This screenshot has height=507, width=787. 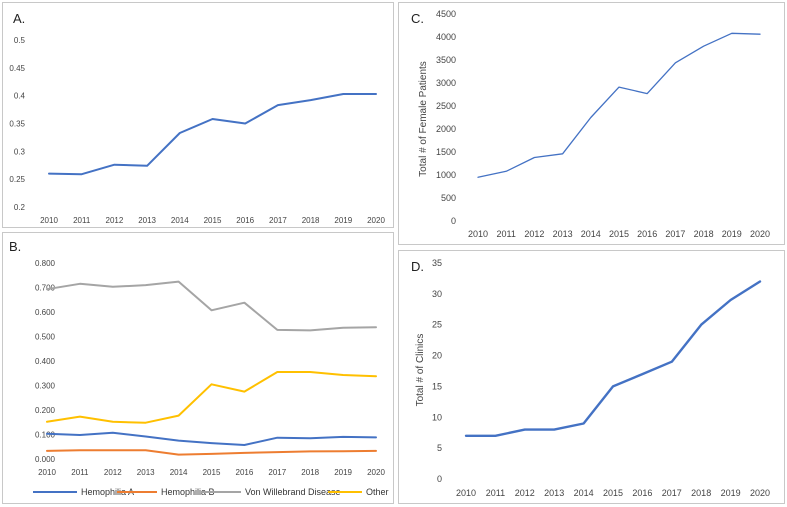 What do you see at coordinates (20, 40) in the screenshot?
I see `chart-a-y-tick-label: 0.5` at bounding box center [20, 40].